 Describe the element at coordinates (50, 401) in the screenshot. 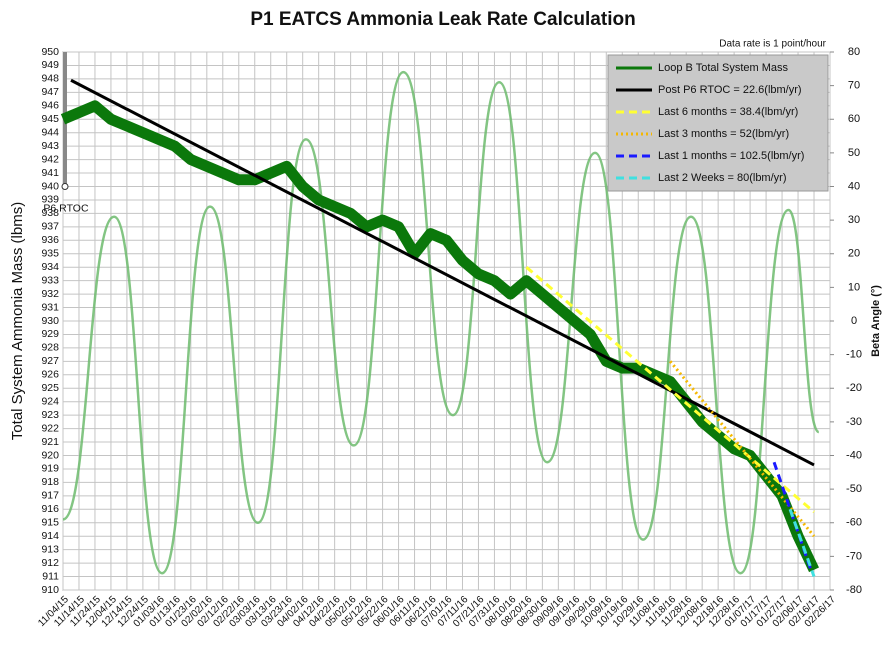

I see `y-tick-label: 924` at that location.